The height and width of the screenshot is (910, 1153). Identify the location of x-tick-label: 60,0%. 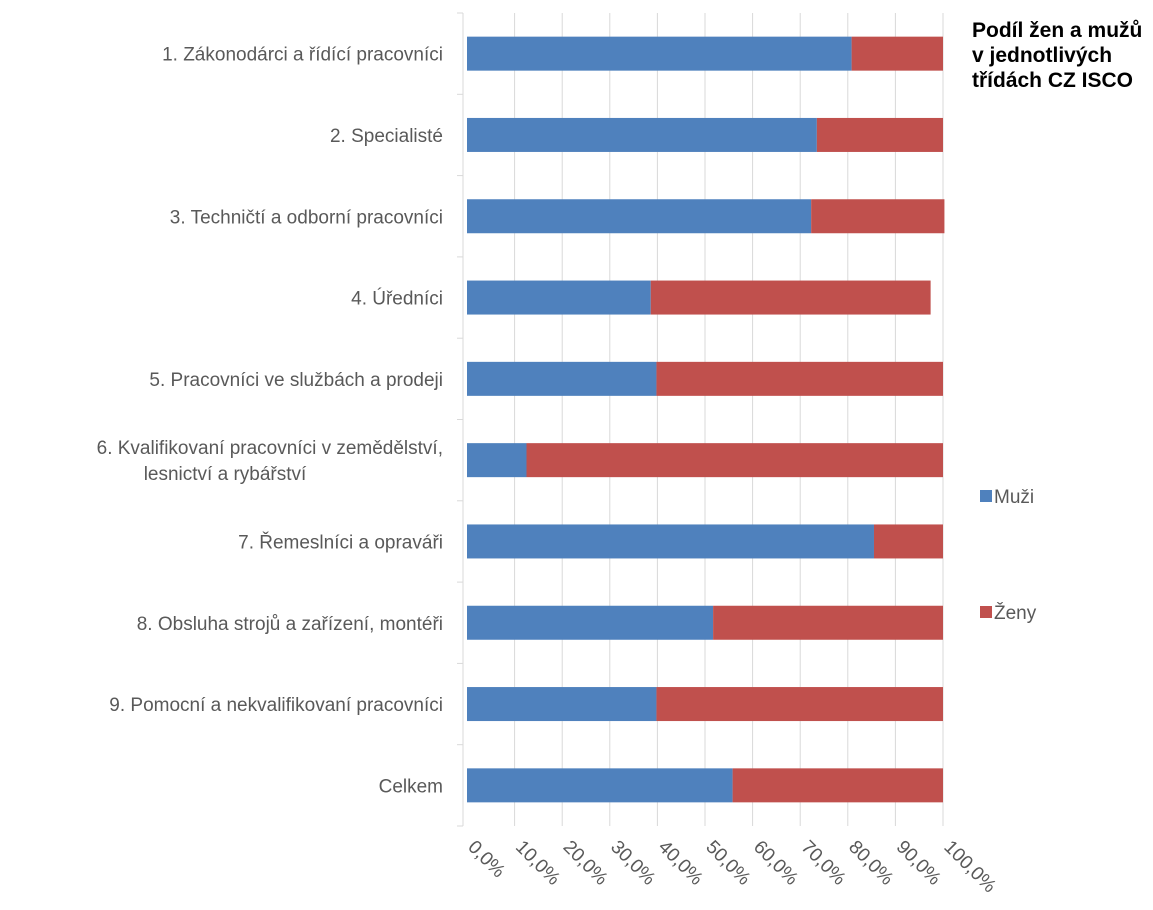
(775, 863).